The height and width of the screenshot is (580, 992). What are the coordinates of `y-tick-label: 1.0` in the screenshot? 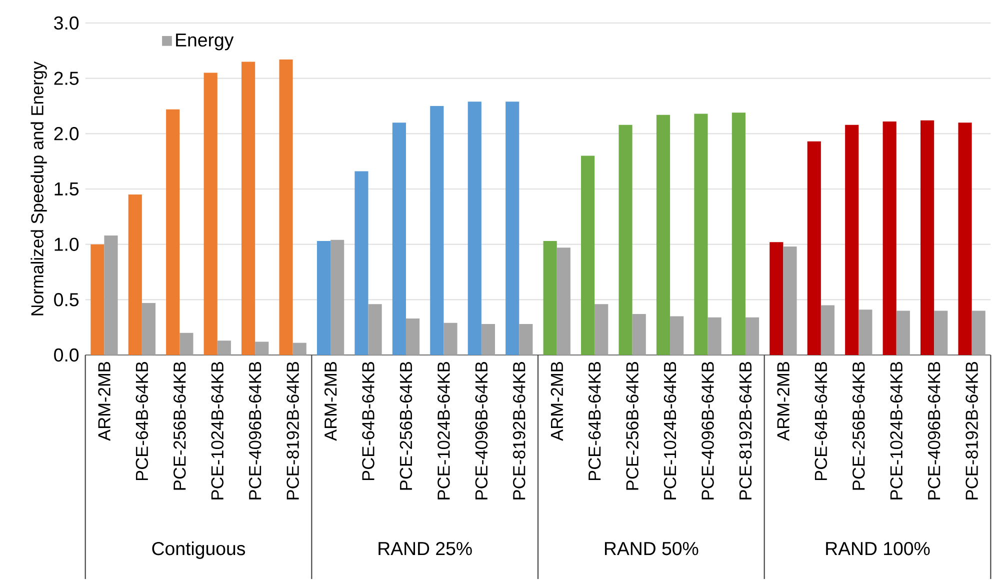 It's located at (66, 245).